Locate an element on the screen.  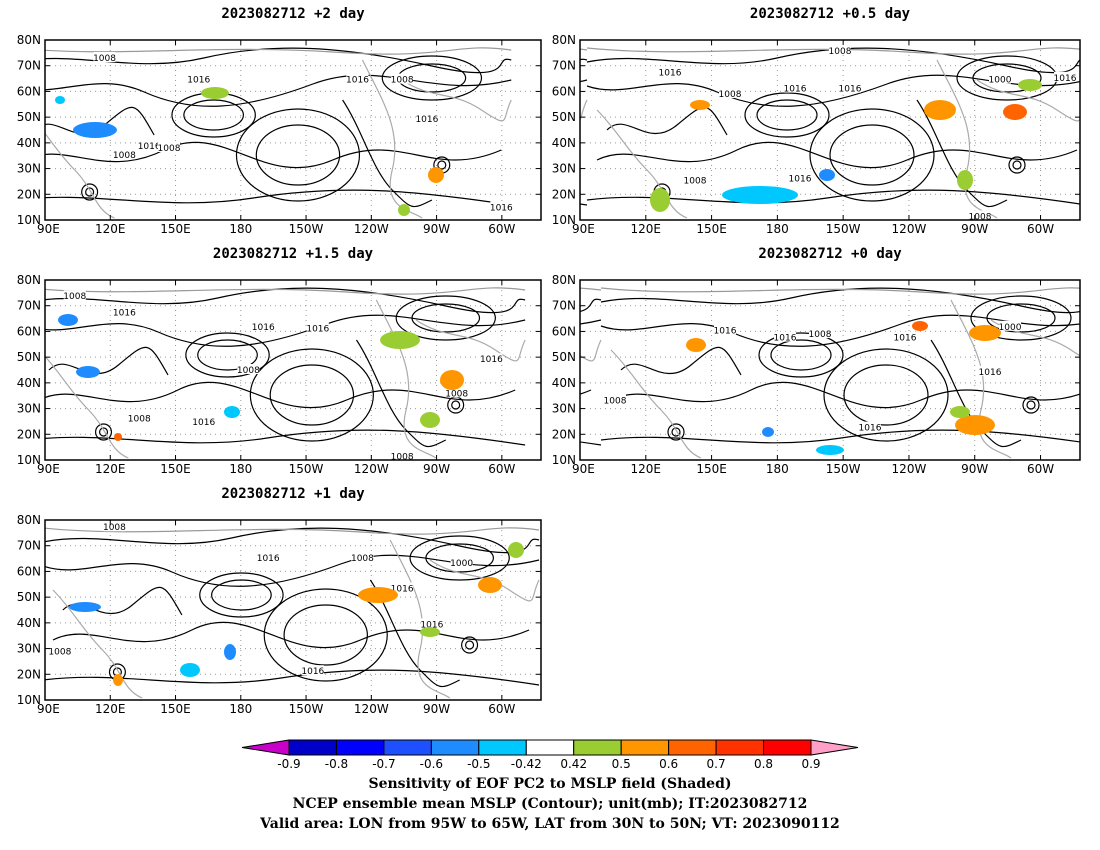
colorbar-label: -0.5 is located at coordinates (478, 764).